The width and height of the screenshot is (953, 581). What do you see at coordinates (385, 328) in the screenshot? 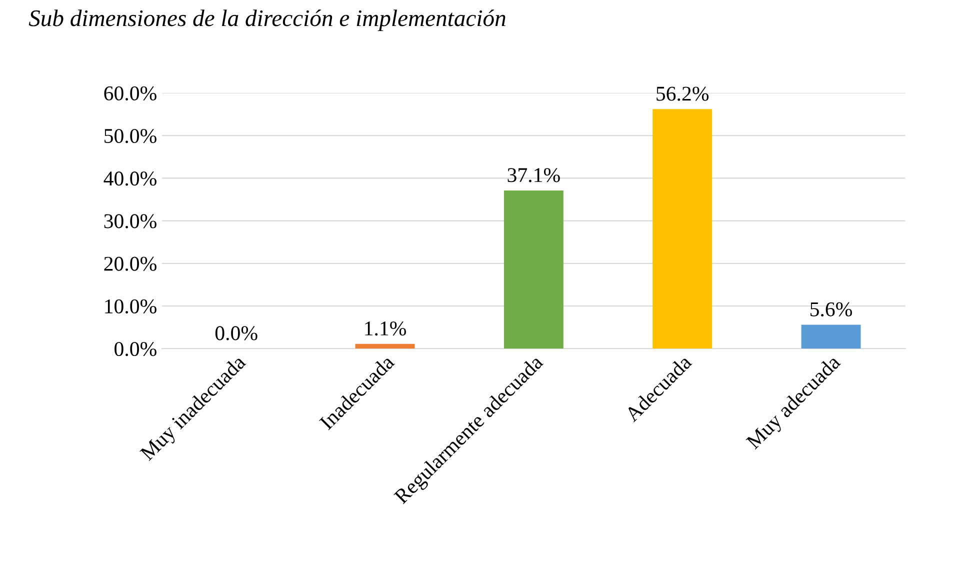
I see `data-label: 1.1%` at bounding box center [385, 328].